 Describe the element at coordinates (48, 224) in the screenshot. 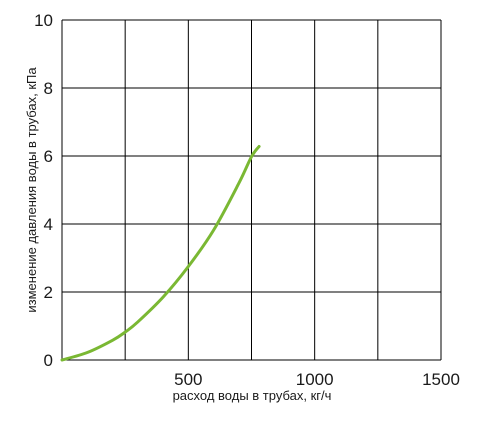

I see `y-tick-label-2: 4` at that location.